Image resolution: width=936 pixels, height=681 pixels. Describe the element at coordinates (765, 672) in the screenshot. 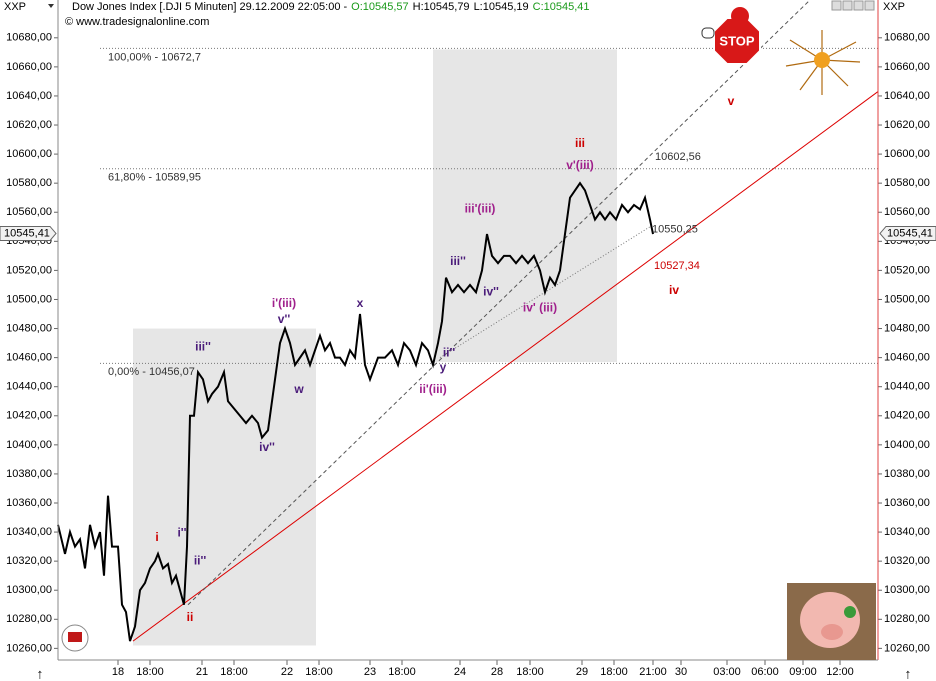

I see `x-tick-label: 06:00` at that location.